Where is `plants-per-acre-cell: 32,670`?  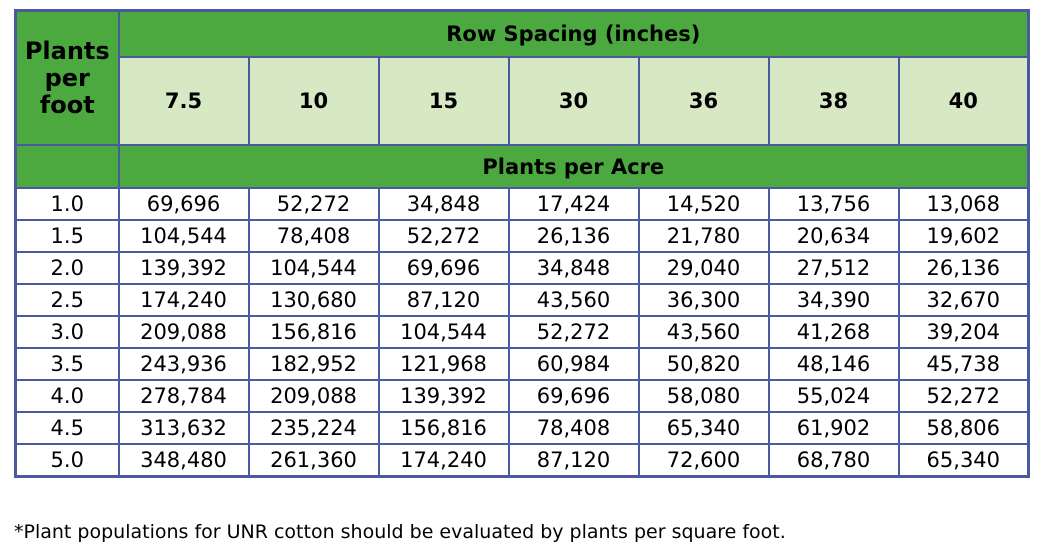
plants-per-acre-cell: 32,670 is located at coordinates (963, 300).